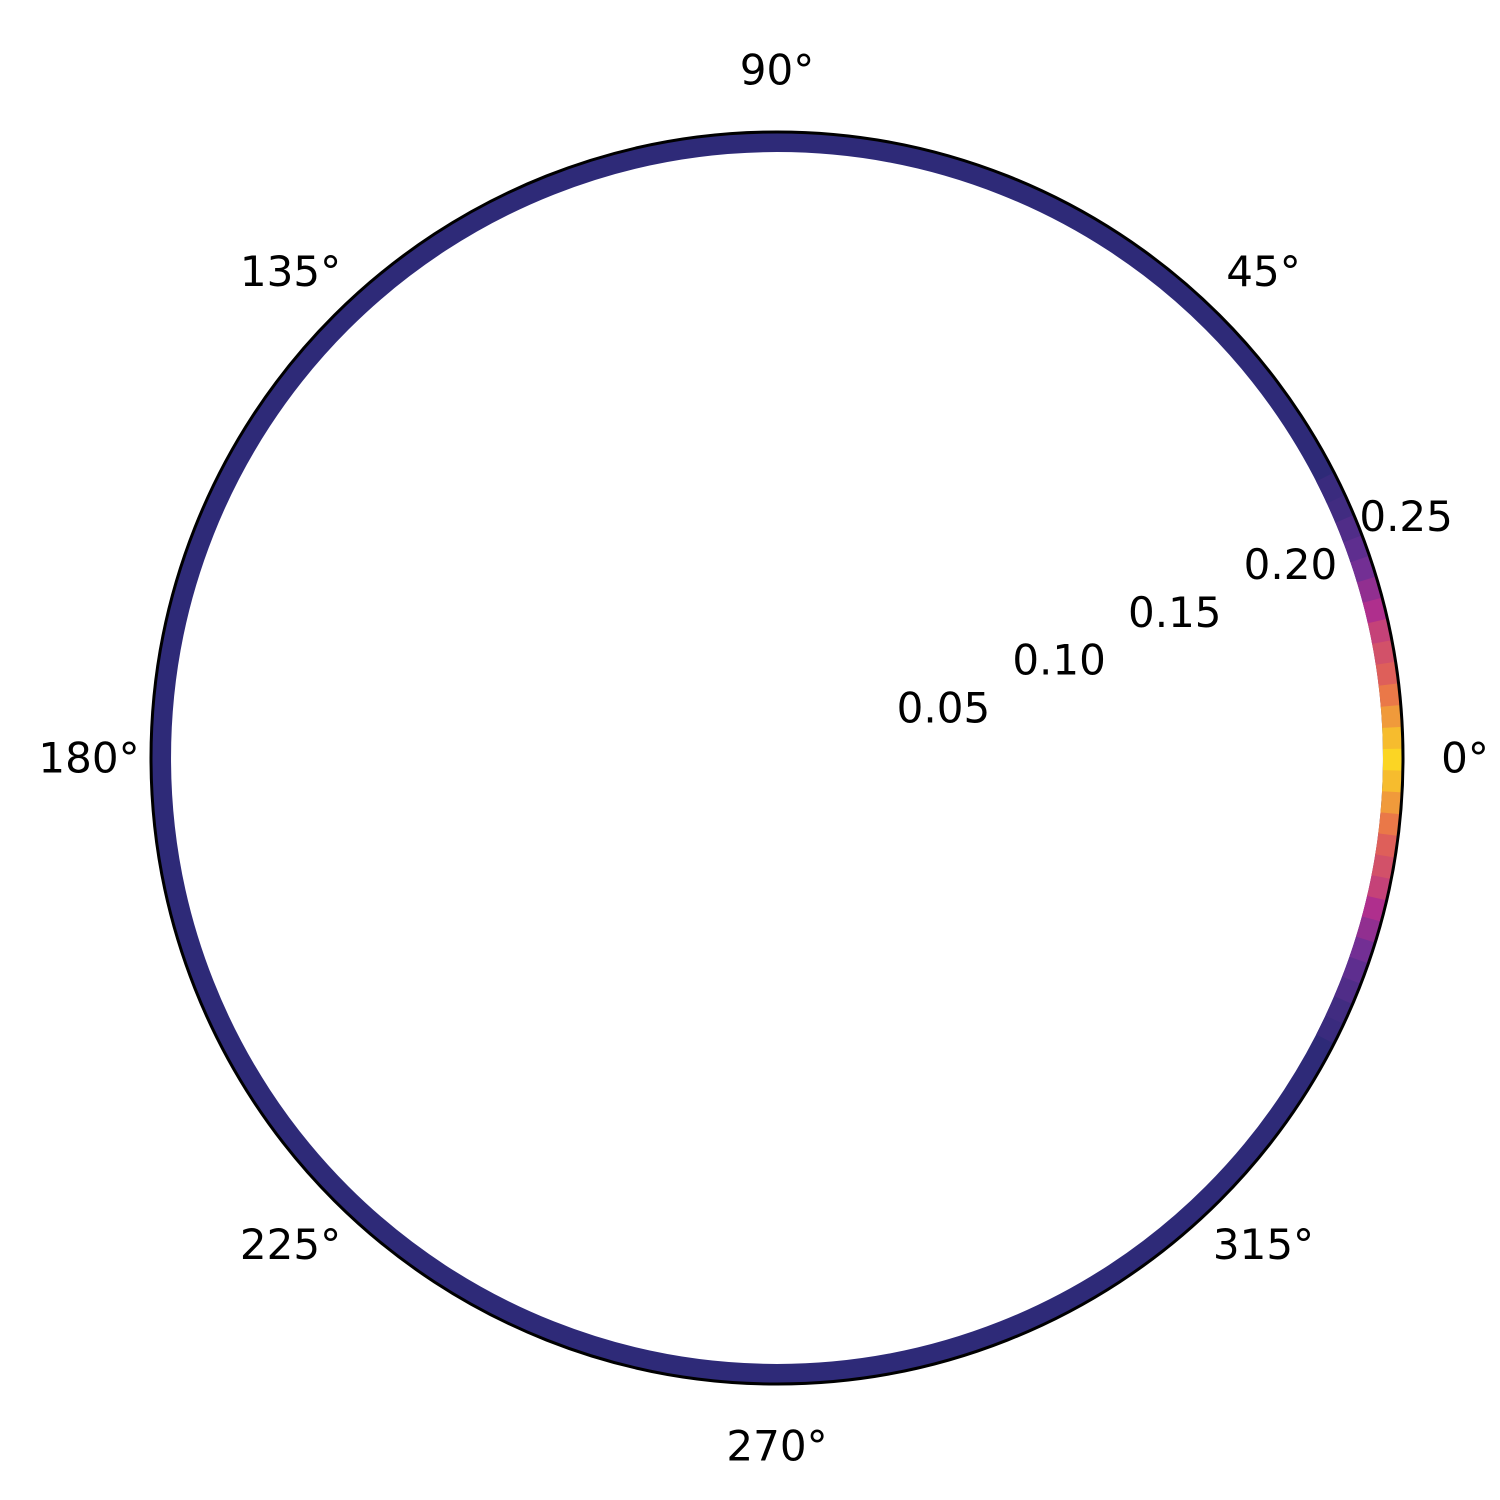  I want to click on theta-tick-label: 90°, so click(777, 70).